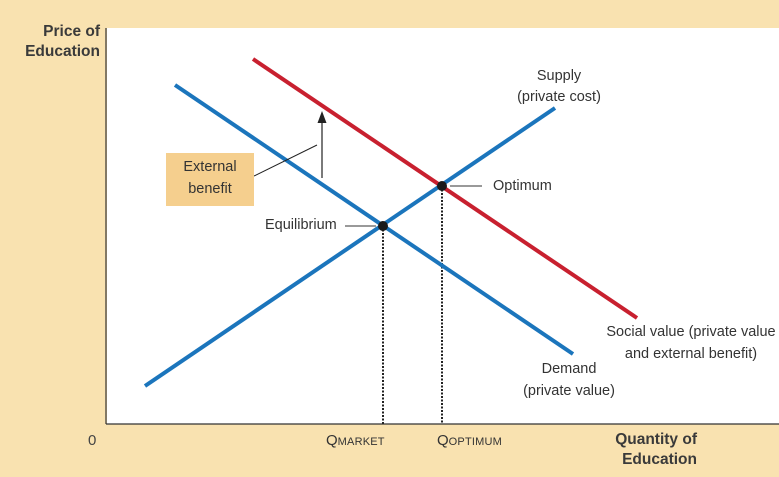  Describe the element at coordinates (210, 189) in the screenshot. I see `external-benefit-line-2: benefit` at that location.